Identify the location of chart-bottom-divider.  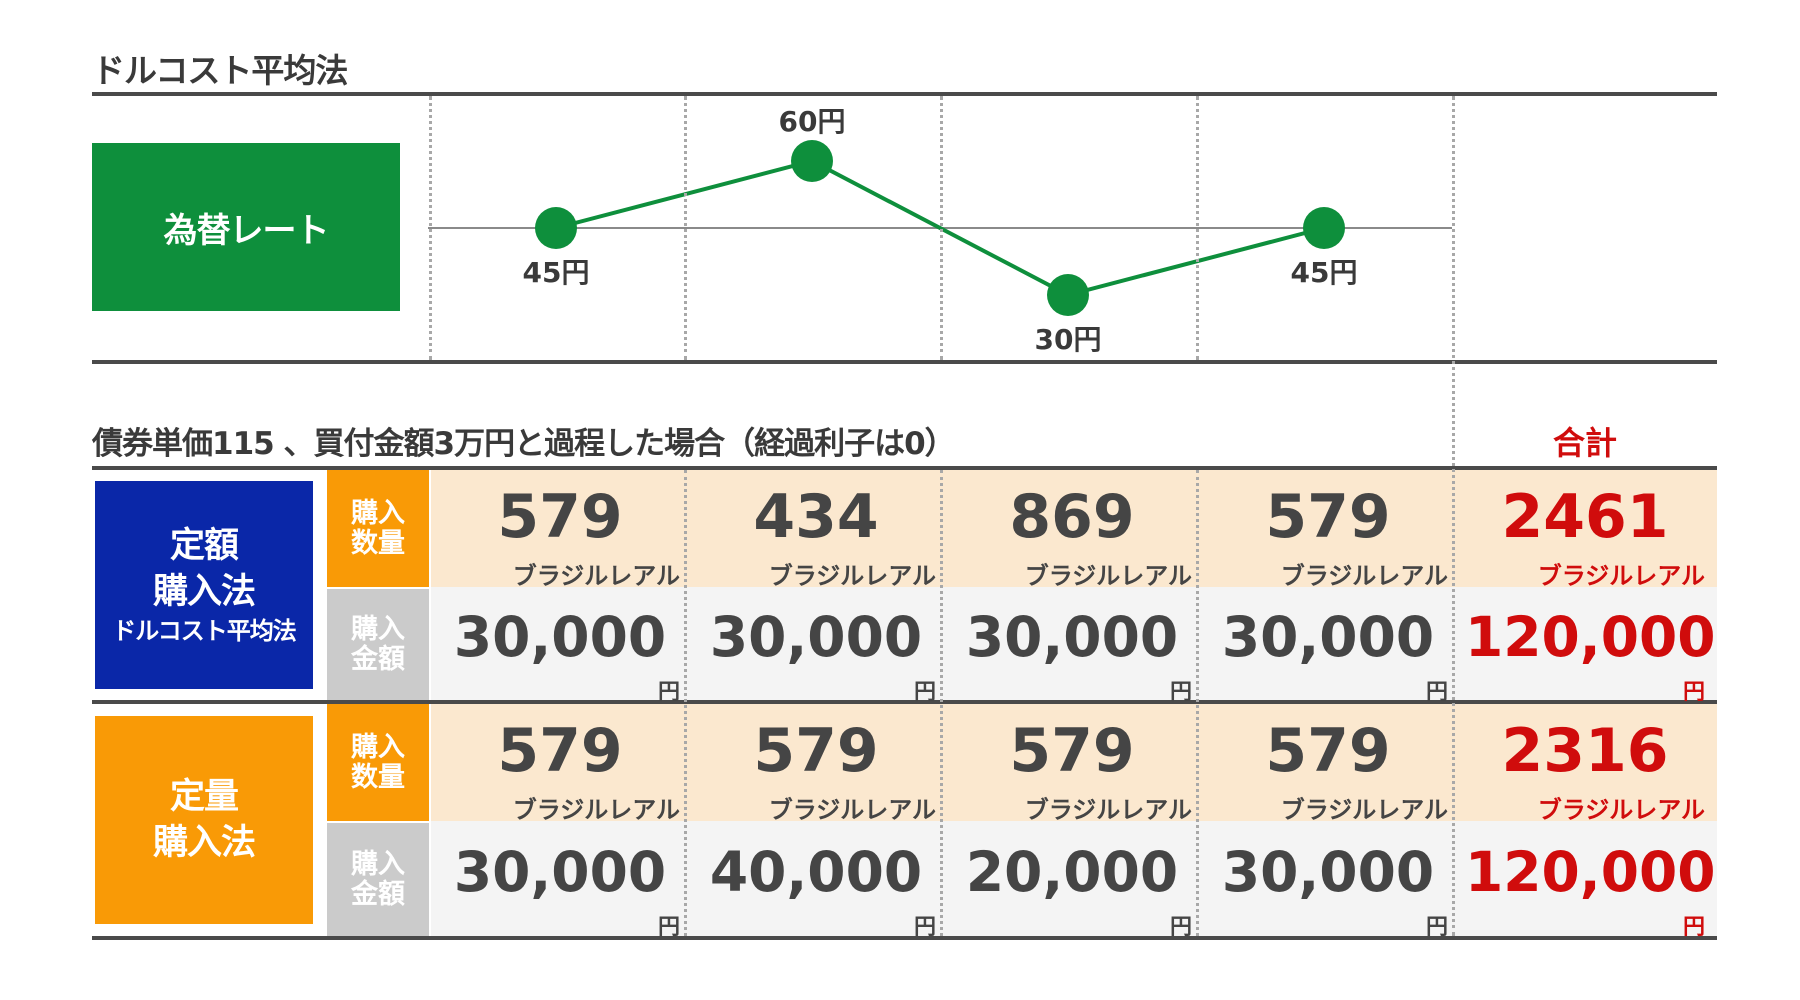
(904, 362).